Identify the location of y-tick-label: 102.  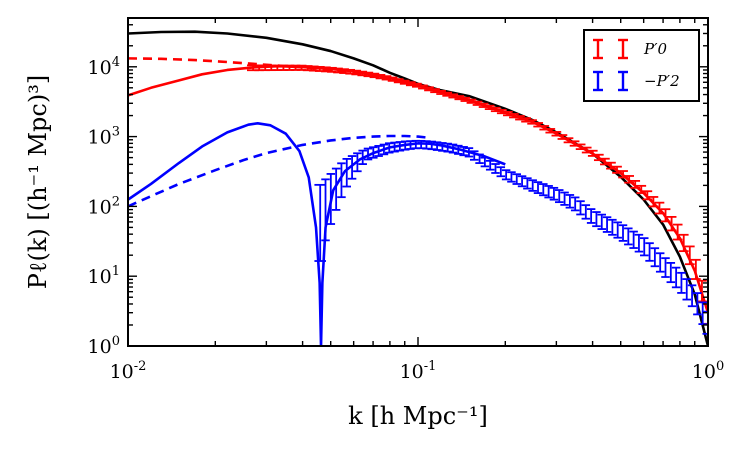
(104, 206).